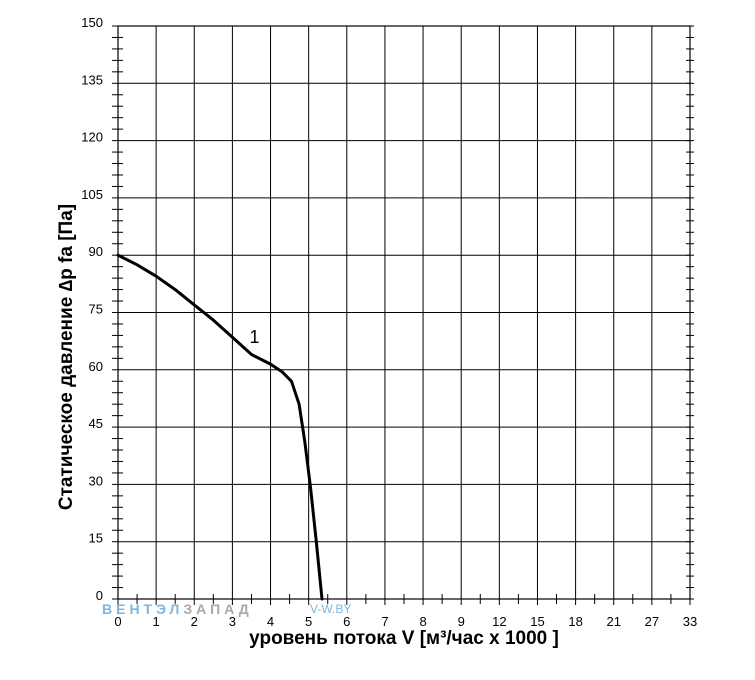 Image resolution: width=755 pixels, height=680 pixels. Describe the element at coordinates (652, 621) in the screenshot. I see `x-tick-label: 27` at that location.